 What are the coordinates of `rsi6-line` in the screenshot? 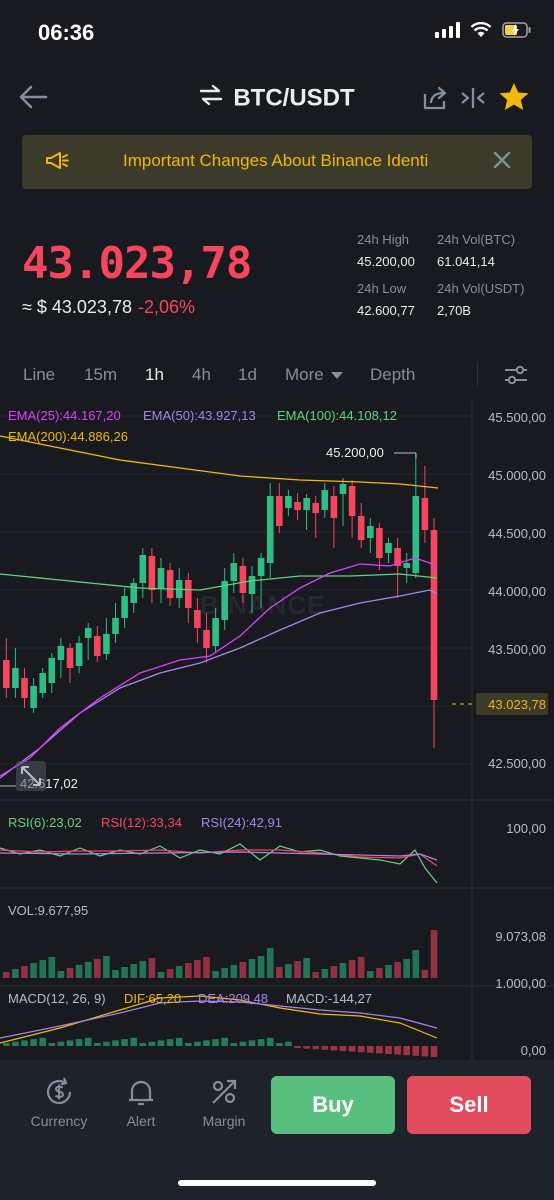 It's located at (219, 863).